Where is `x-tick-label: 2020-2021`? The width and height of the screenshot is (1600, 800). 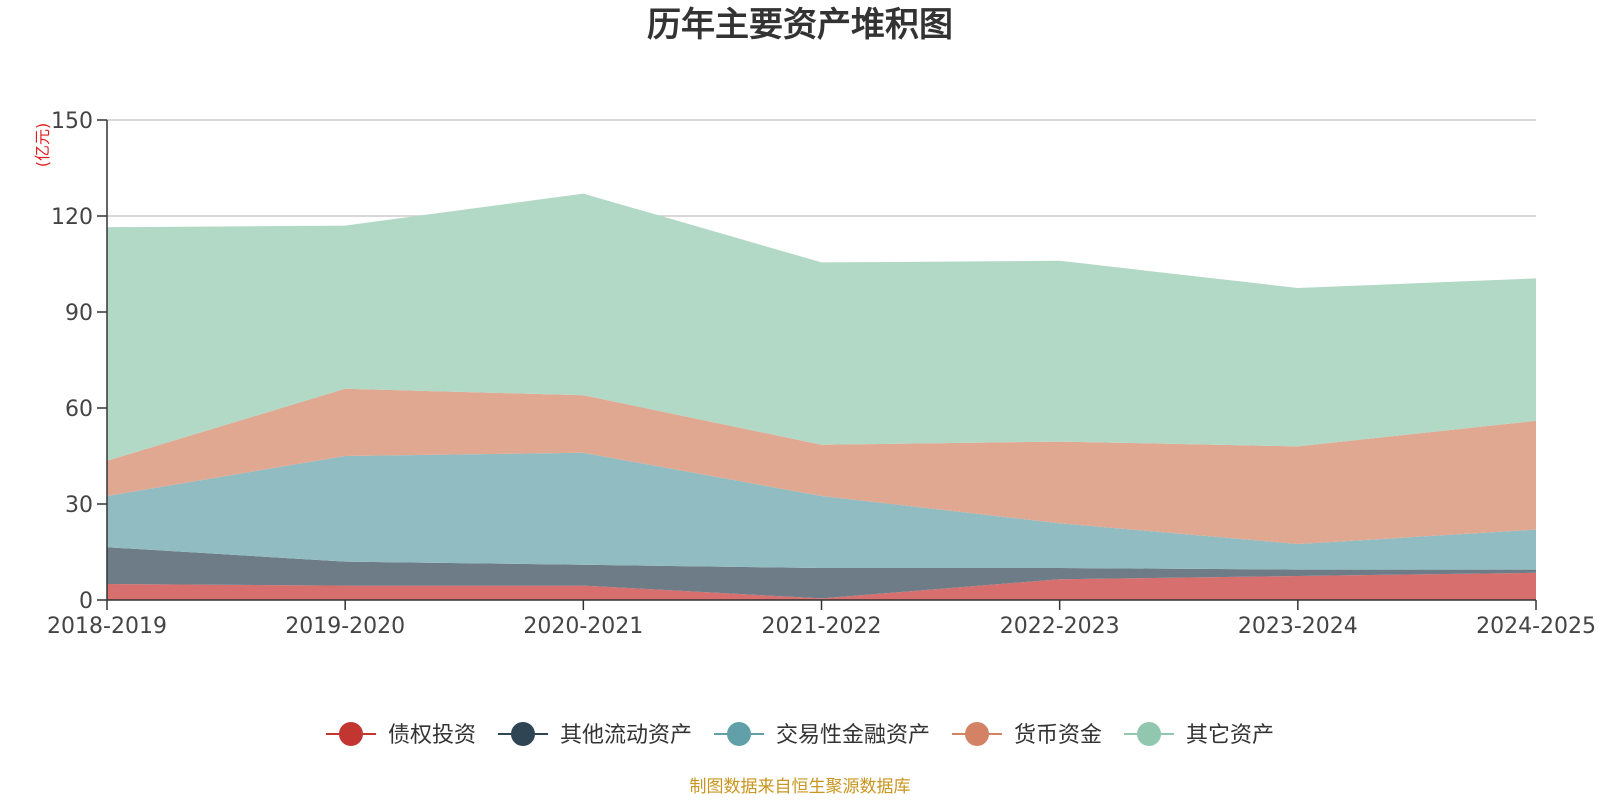 x-tick-label: 2020-2021 is located at coordinates (583, 626).